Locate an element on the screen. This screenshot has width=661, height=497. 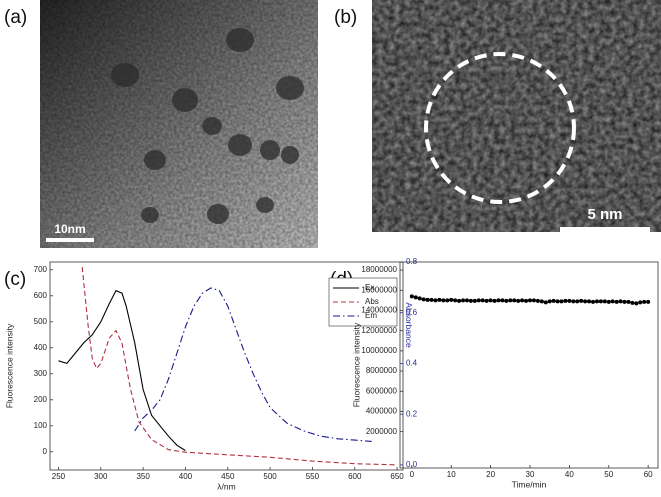
x-tick-label: 30 is located at coordinates (530, 474).